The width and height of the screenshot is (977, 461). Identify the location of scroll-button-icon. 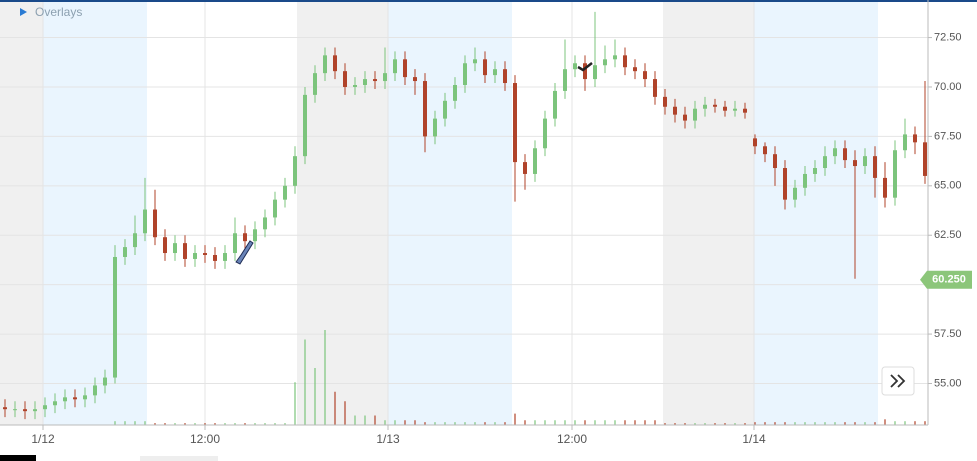
(898, 381).